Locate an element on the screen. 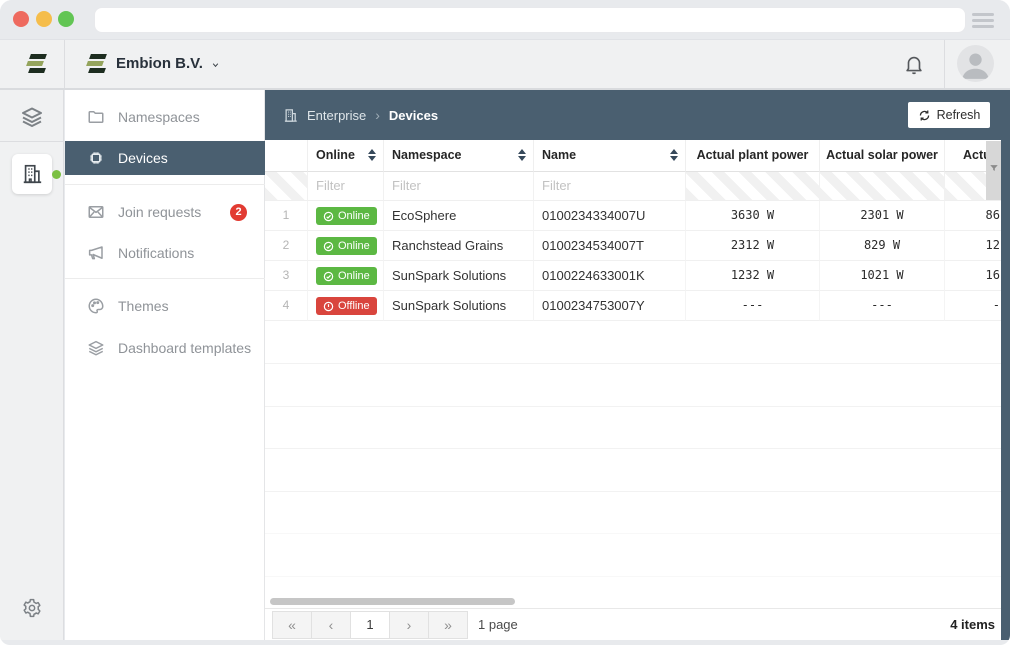 The height and width of the screenshot is (645, 1010). rail-divider is located at coordinates (31, 141).